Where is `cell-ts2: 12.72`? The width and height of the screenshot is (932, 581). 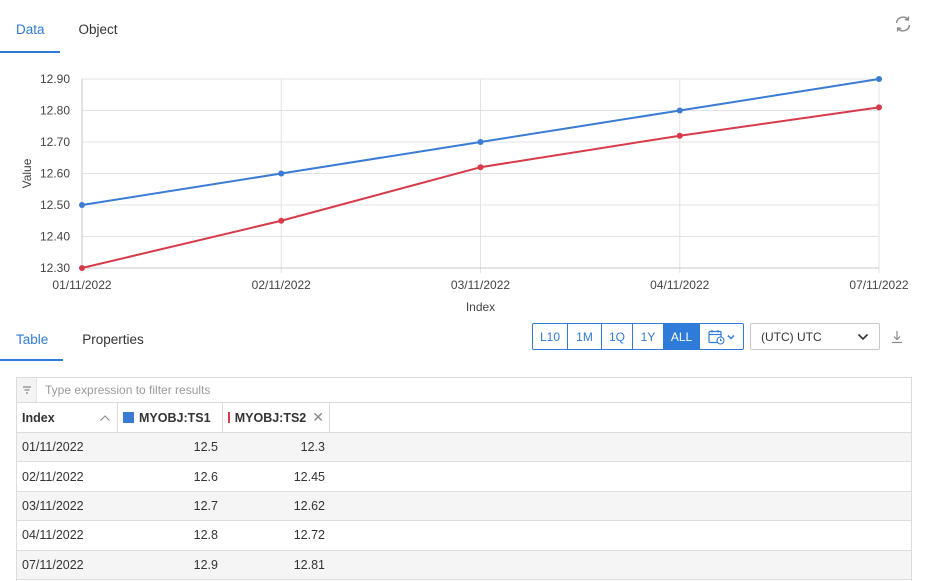 cell-ts2: 12.72 is located at coordinates (309, 535).